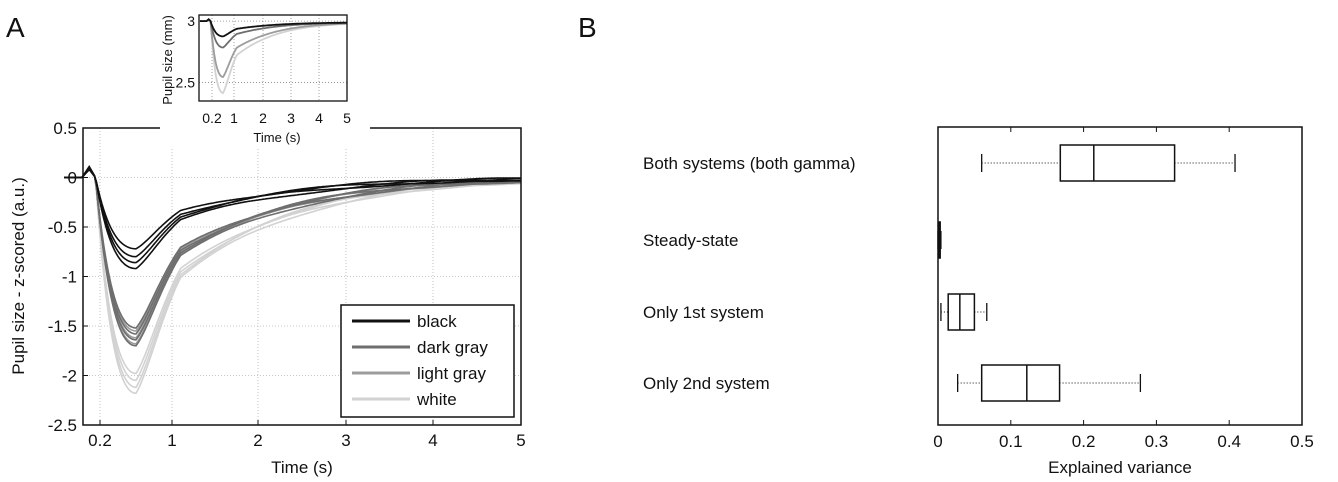 This screenshot has height=482, width=1338. I want to click on box-x-axis-label: Explained variance, so click(1120, 467).